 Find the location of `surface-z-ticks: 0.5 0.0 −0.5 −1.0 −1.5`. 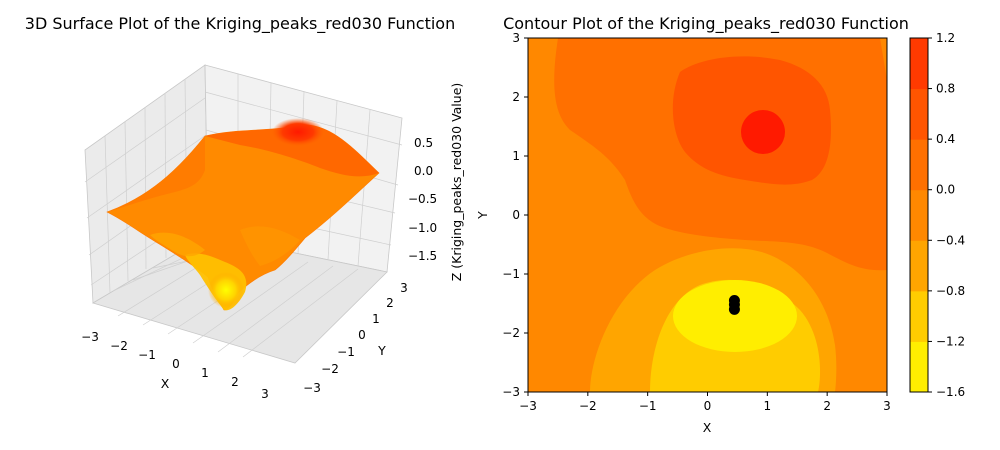

surface-z-ticks: 0.5 0.0 −0.5 −1.0 −1.5 is located at coordinates (422, 199).